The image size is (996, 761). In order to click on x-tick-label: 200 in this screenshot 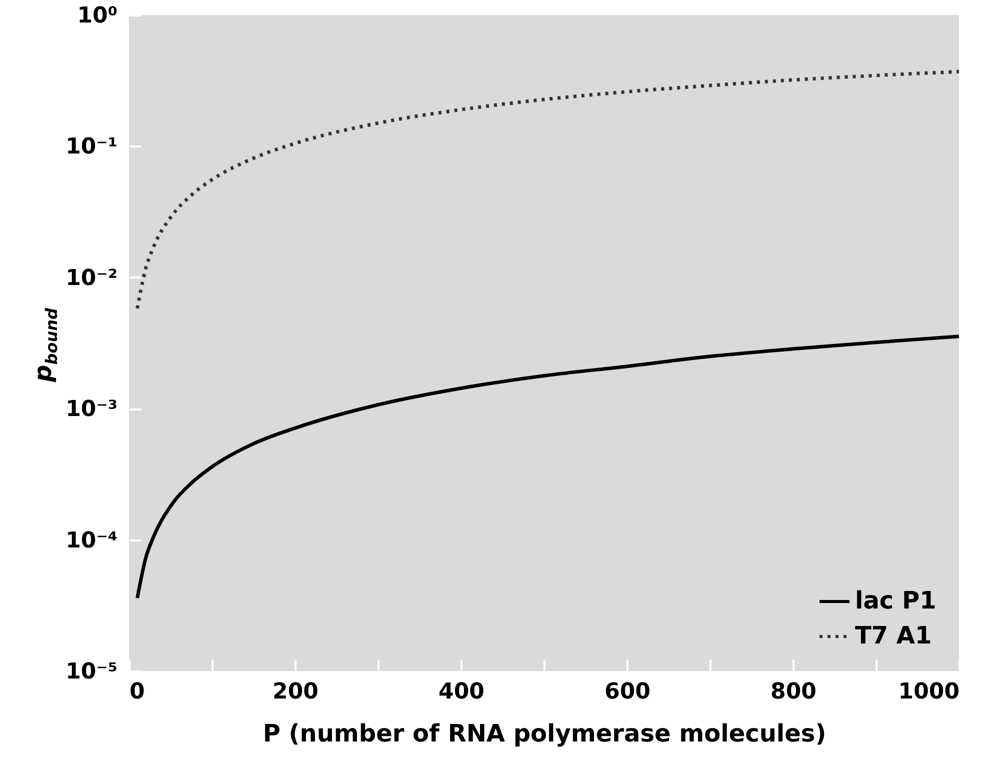, I will do `click(295, 692)`.